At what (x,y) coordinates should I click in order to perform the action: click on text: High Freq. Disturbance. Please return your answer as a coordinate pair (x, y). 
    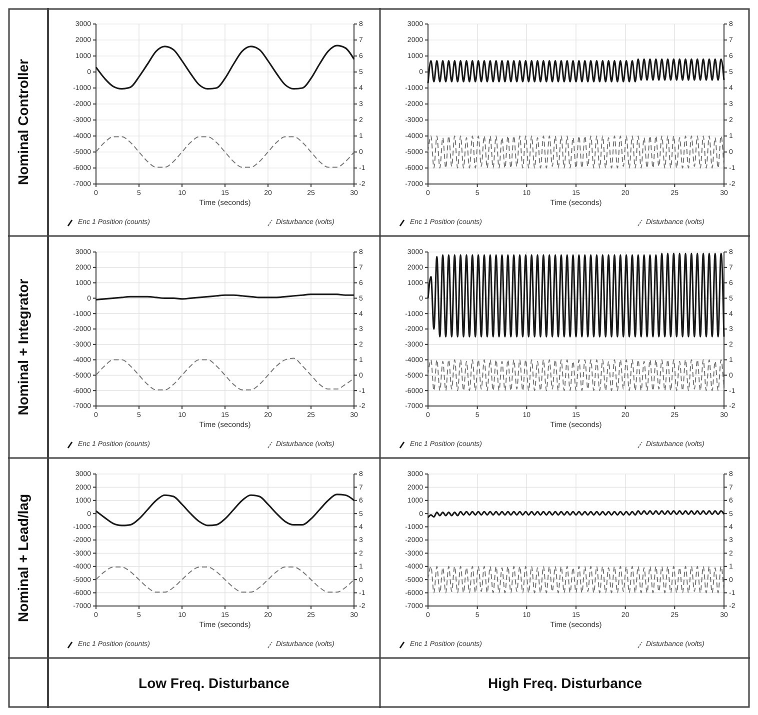
    Looking at the image, I should click on (565, 683).